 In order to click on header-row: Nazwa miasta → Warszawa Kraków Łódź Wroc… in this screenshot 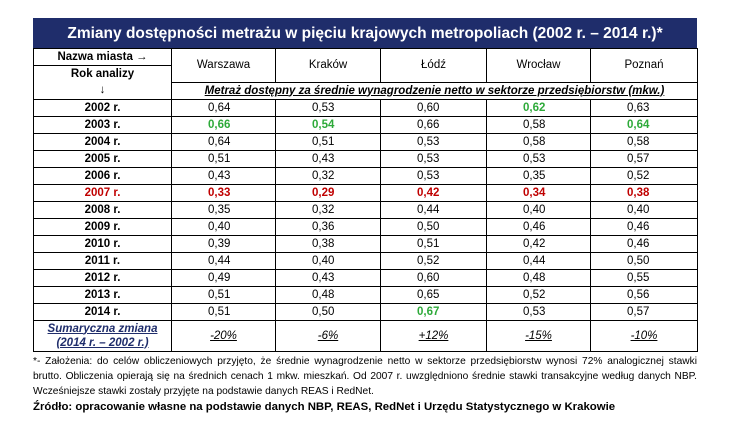, I will do `click(365, 65)`.